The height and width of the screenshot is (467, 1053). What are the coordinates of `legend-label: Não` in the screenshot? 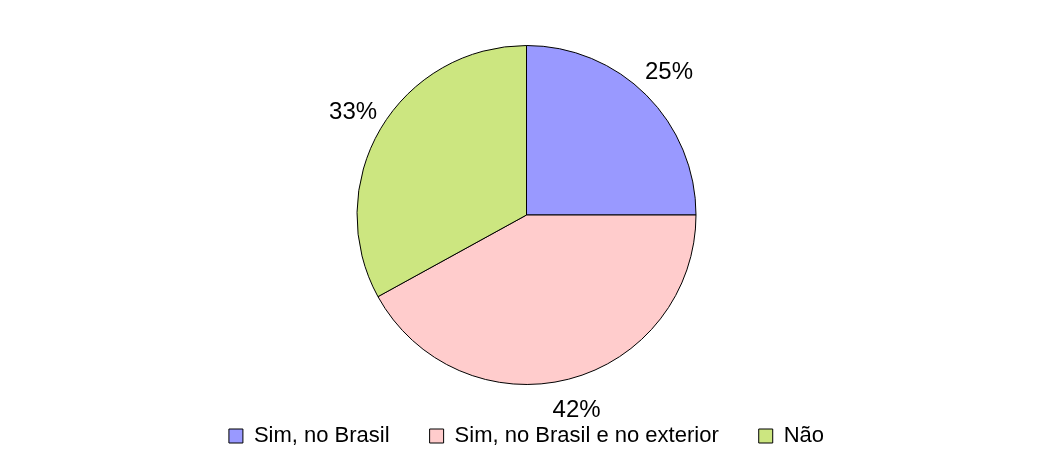 It's located at (804, 435).